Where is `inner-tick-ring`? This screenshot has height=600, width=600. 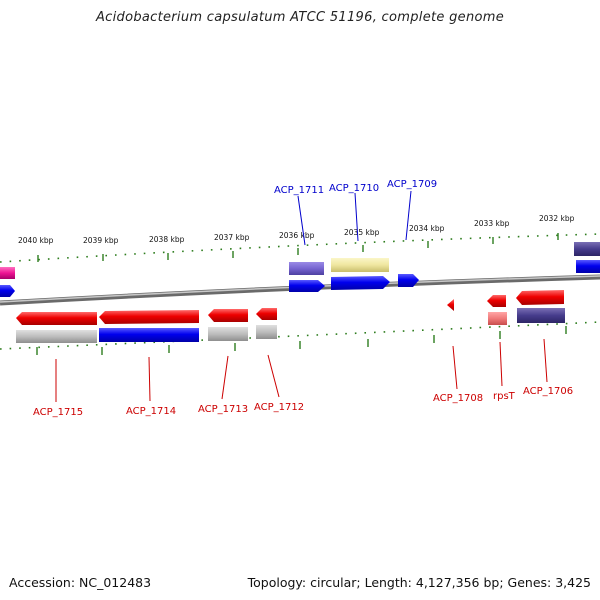
inner-tick-ring is located at coordinates (300, 338).